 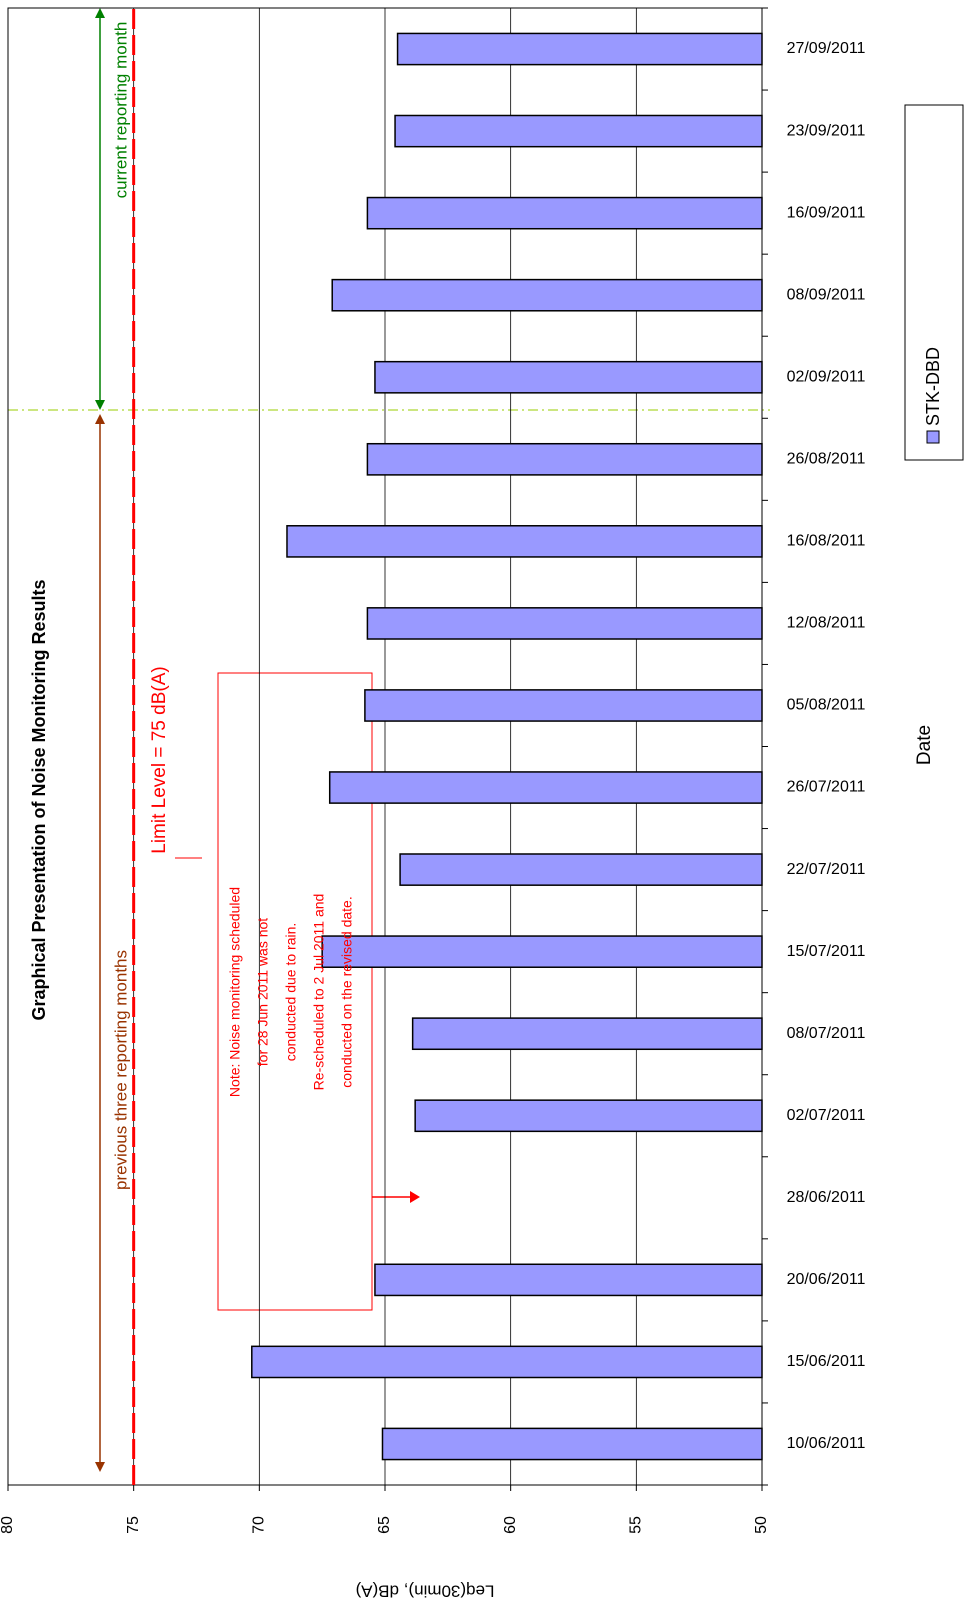 I want to click on note-line: Note: Noise monitoring scheduled, so click(x=235, y=992).